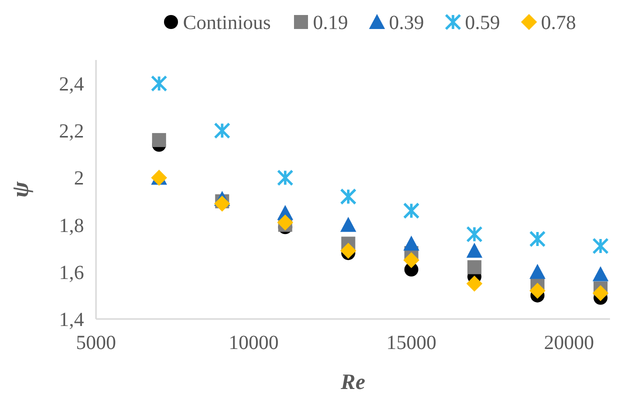 The image size is (617, 401). What do you see at coordinates (227, 23) in the screenshot?
I see `legend-label: Continious` at bounding box center [227, 23].